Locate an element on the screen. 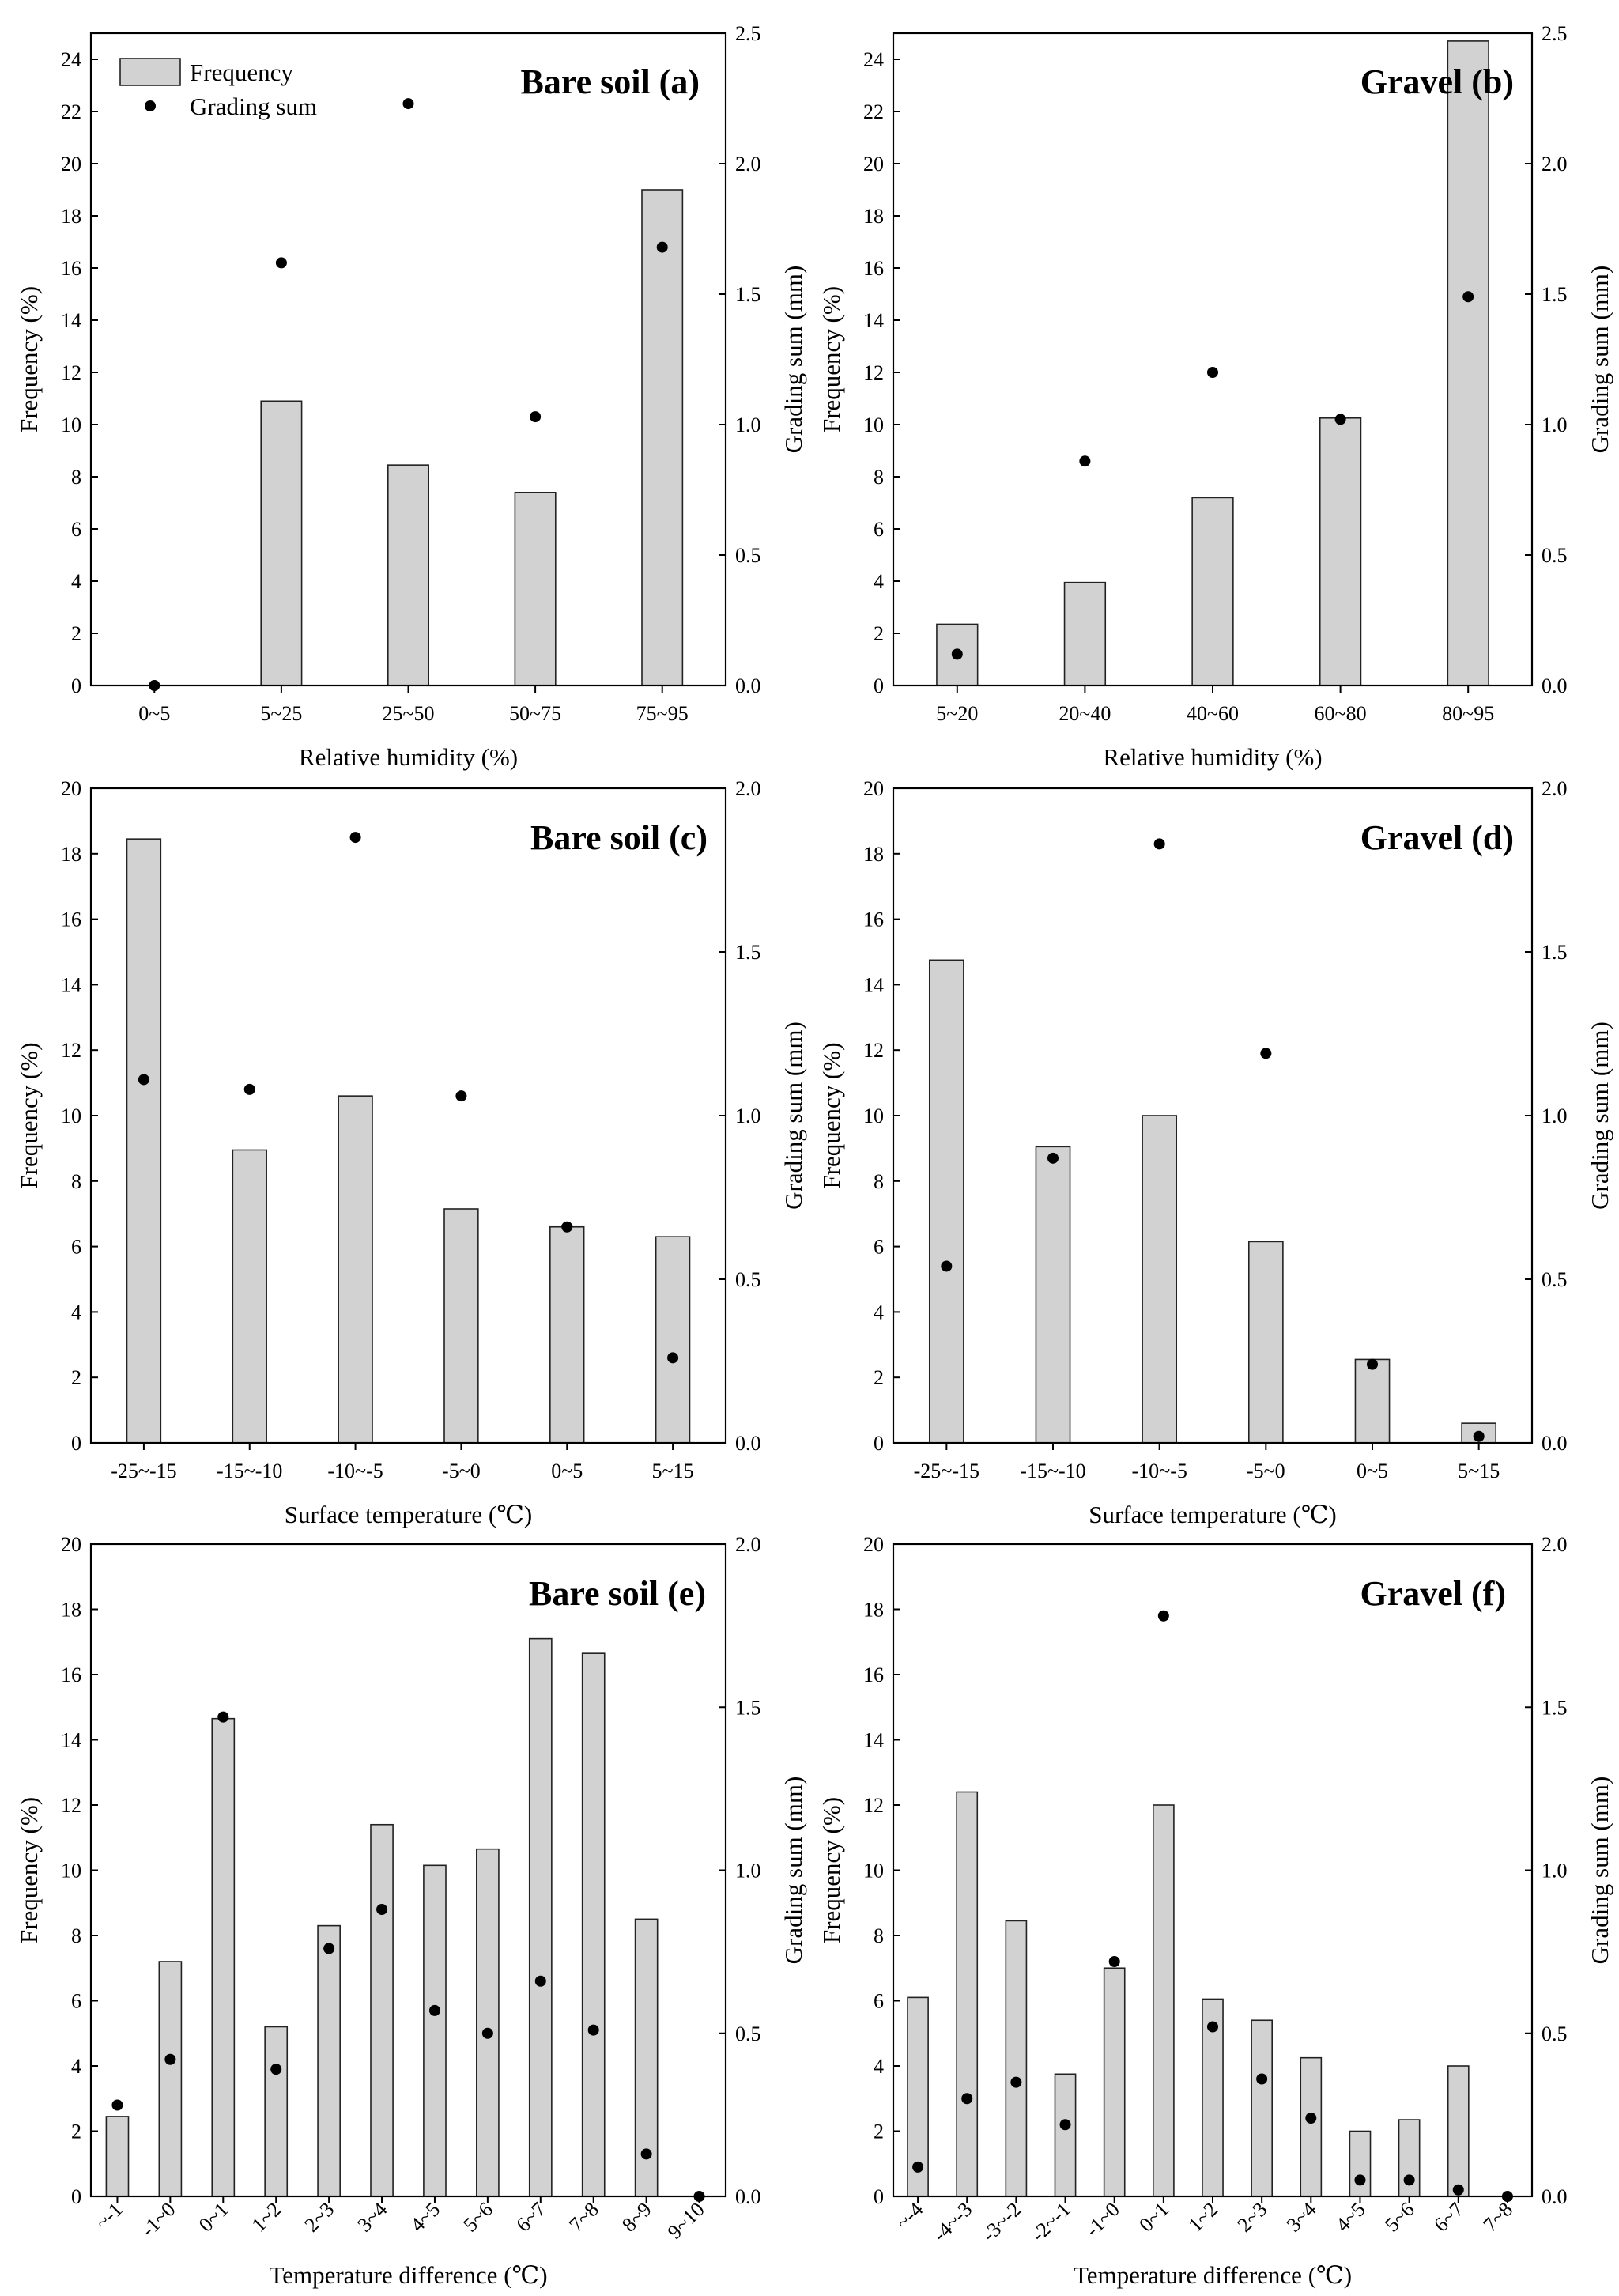 This screenshot has height=2296, width=1619. x-tick-label: -5~0 is located at coordinates (1266, 1471).